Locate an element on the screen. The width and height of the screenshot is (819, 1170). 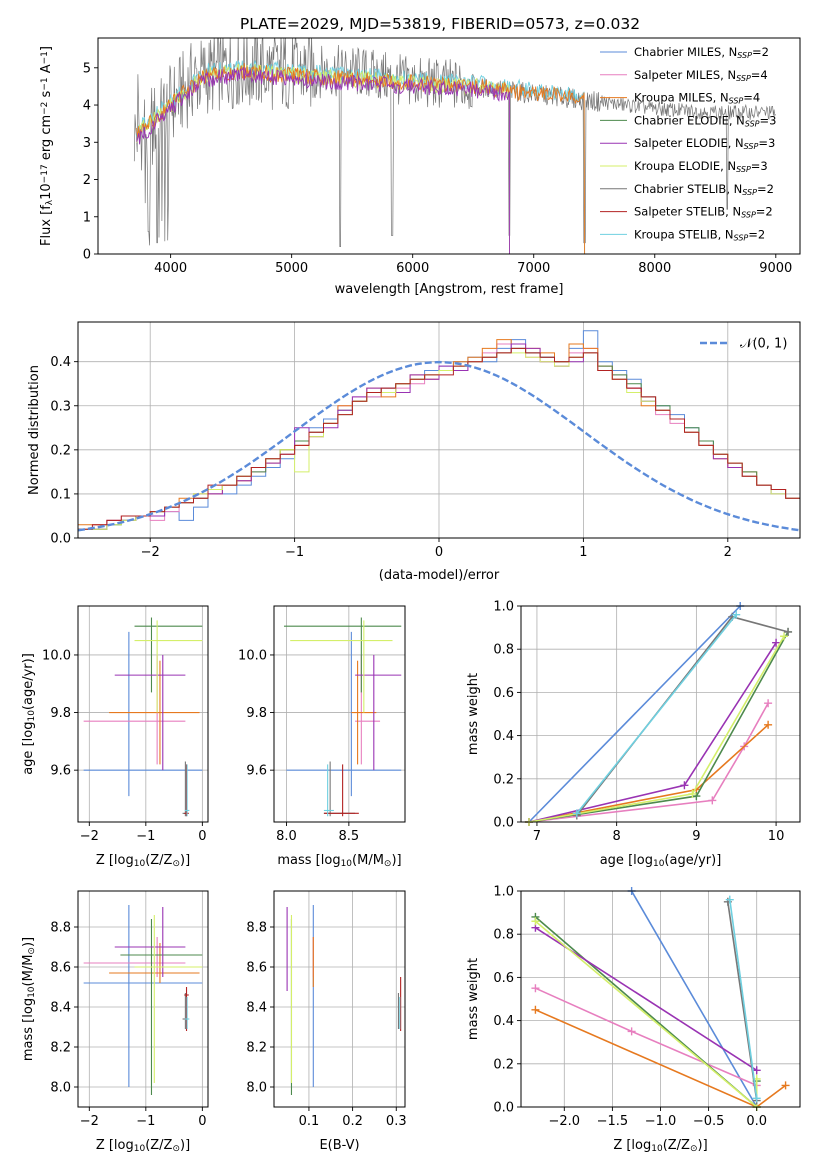
ytick-label-weight_vs_age: 0.8 is located at coordinates (503, 650).